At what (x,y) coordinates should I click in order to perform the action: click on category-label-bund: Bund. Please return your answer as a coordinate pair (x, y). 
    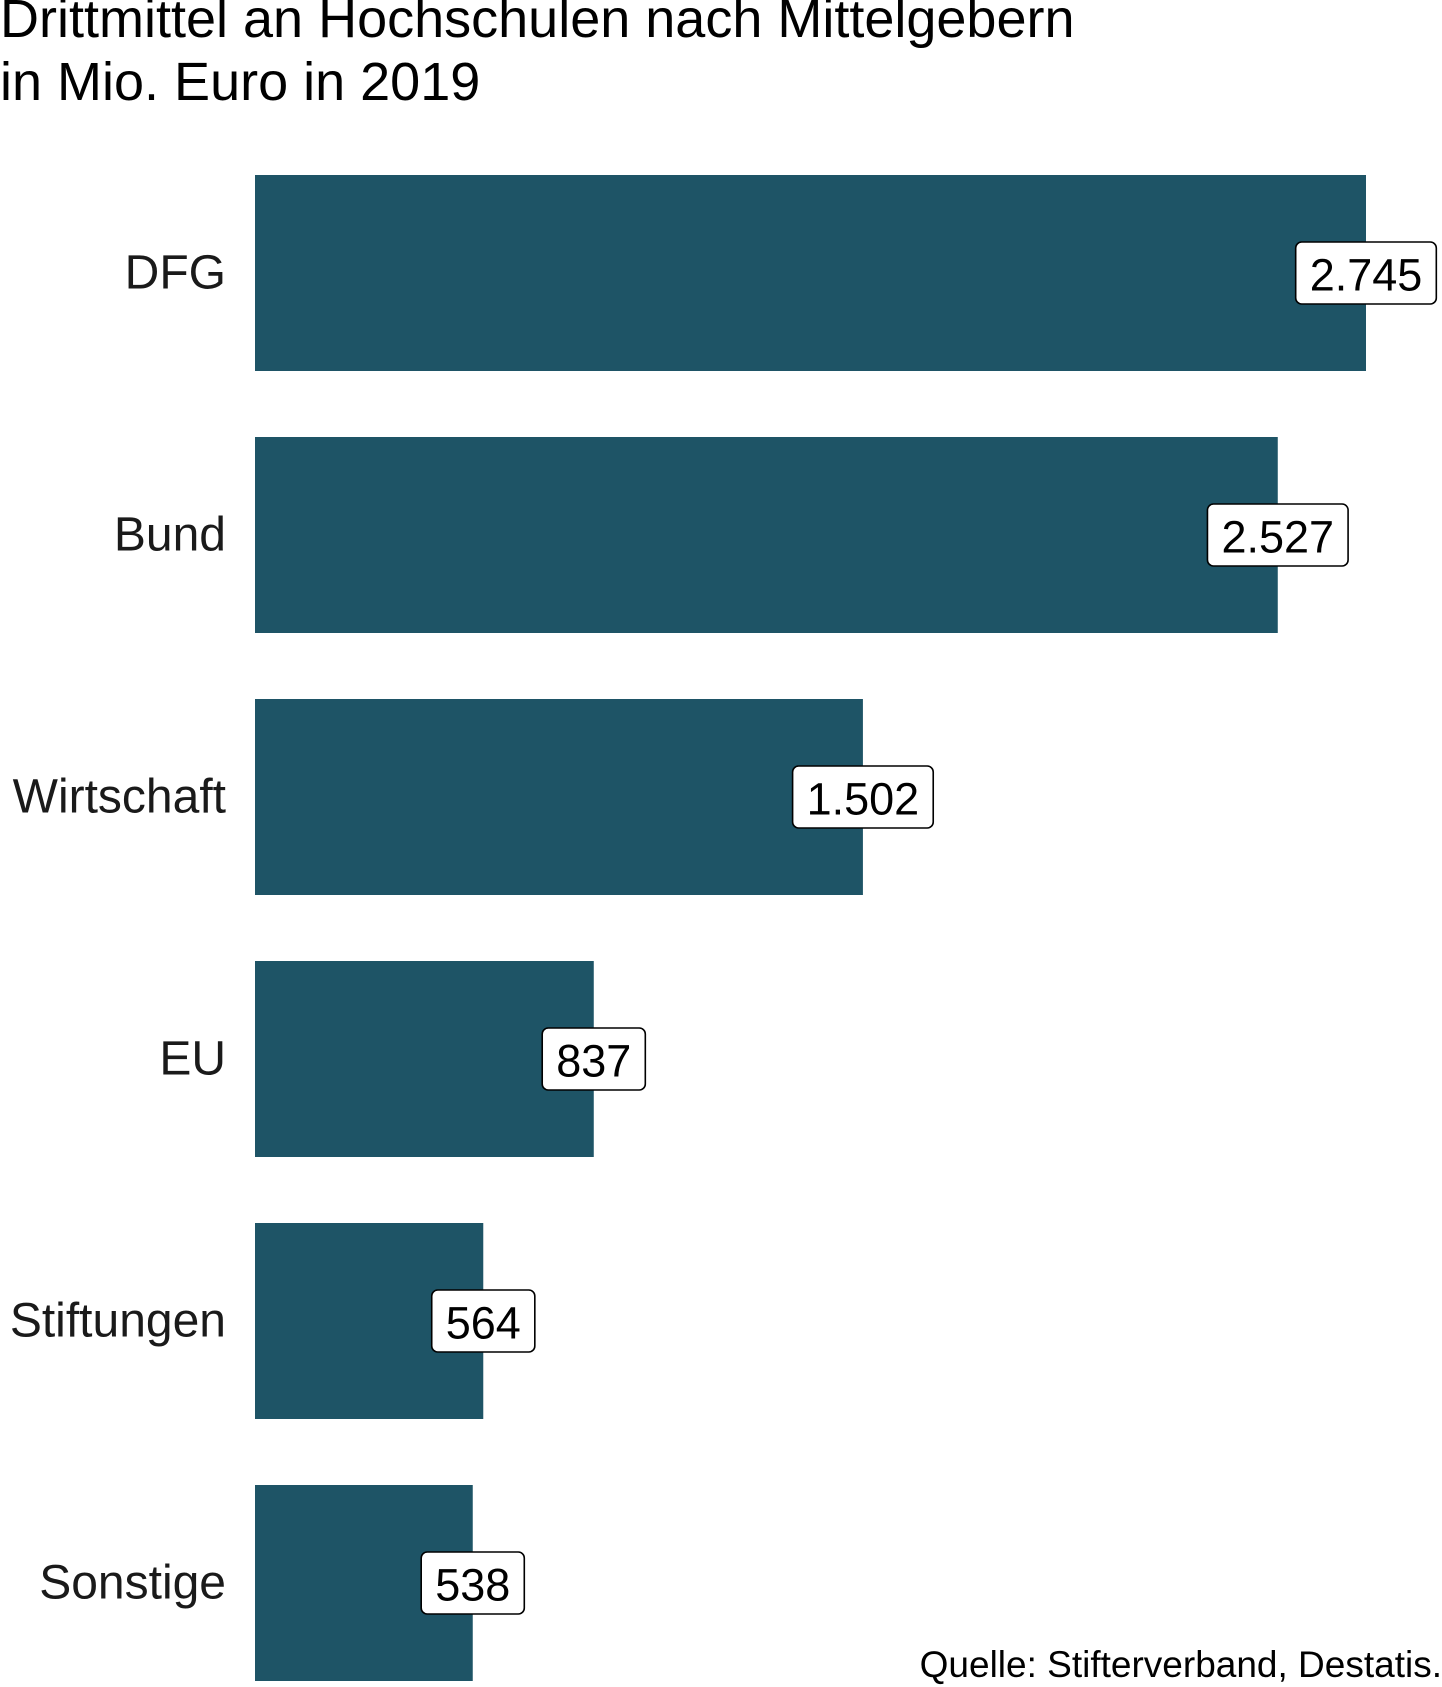
    Looking at the image, I should click on (170, 535).